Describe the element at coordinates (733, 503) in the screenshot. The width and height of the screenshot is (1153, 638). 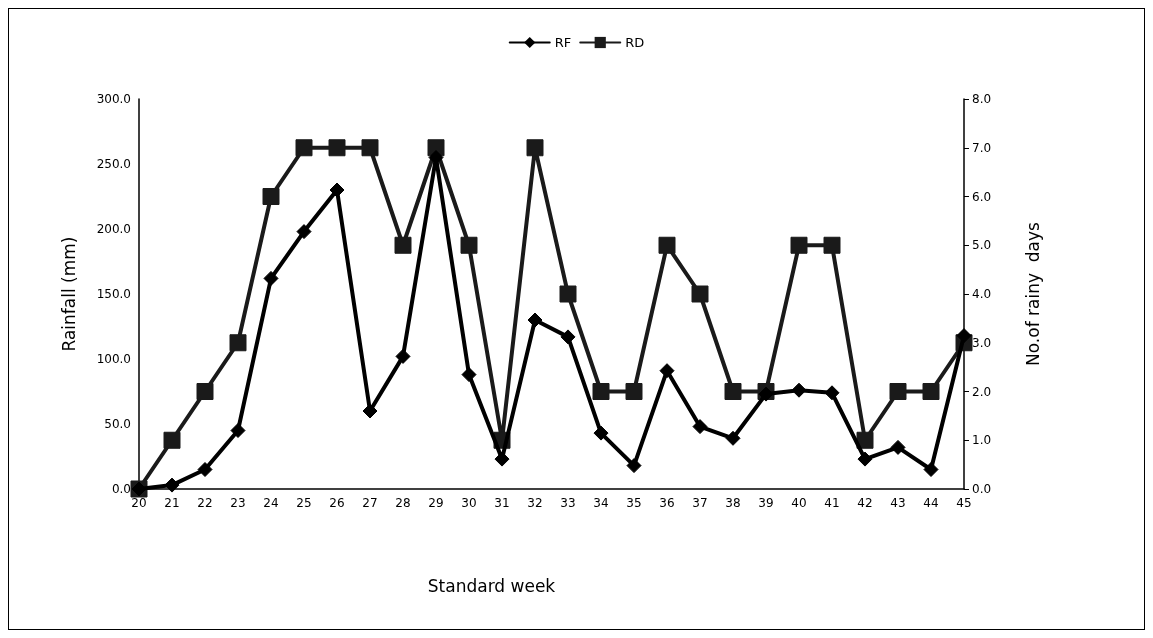
I see `x-tick-label: 38` at that location.